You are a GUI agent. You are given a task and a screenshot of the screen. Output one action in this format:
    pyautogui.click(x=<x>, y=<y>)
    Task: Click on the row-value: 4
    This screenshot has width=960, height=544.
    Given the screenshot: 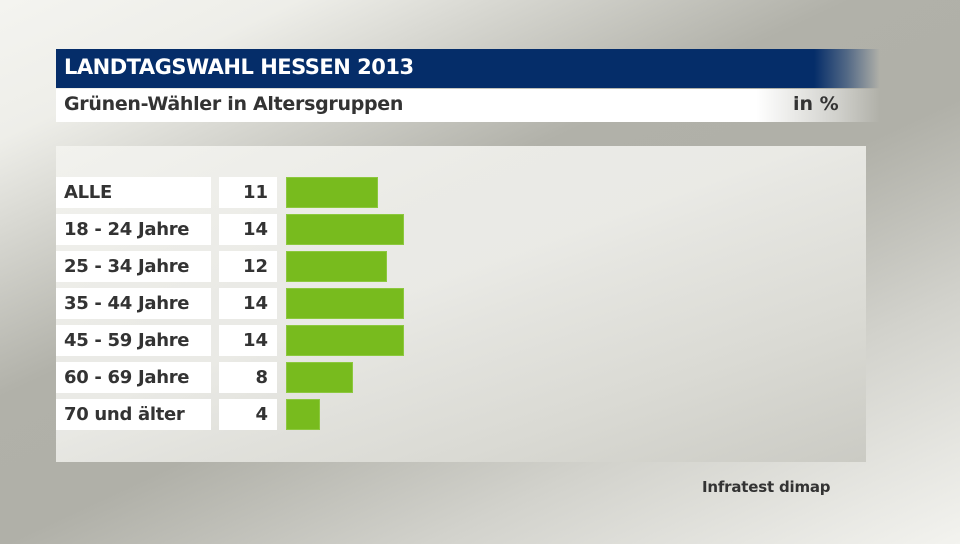 What is the action you would take?
    pyautogui.click(x=248, y=414)
    